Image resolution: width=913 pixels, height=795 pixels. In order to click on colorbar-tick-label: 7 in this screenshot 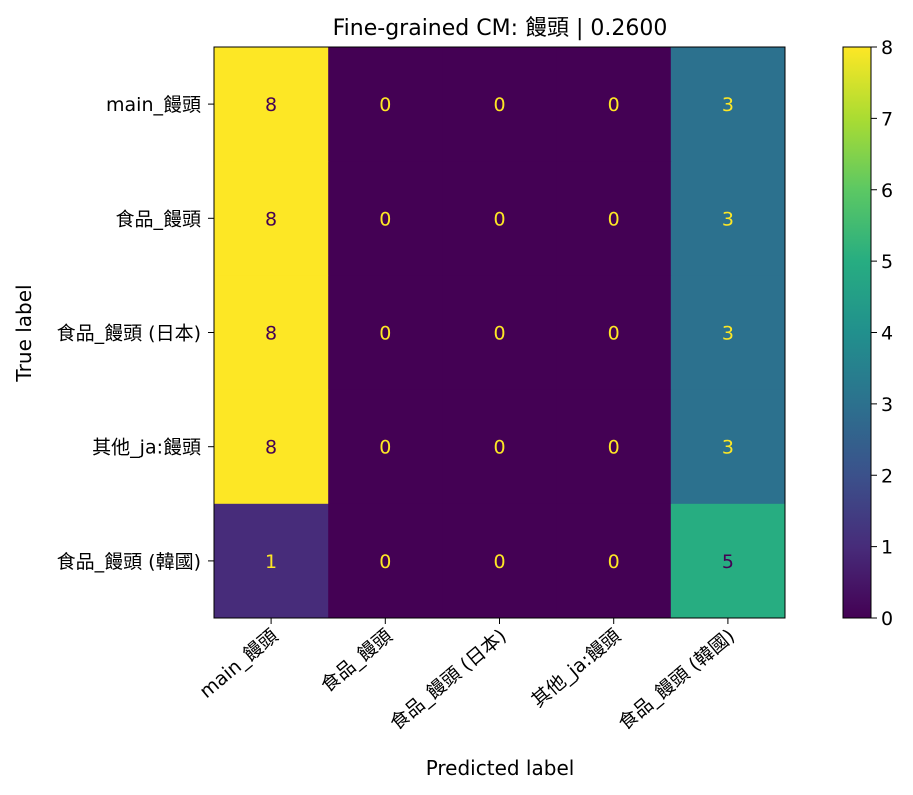, I will do `click(887, 119)`.